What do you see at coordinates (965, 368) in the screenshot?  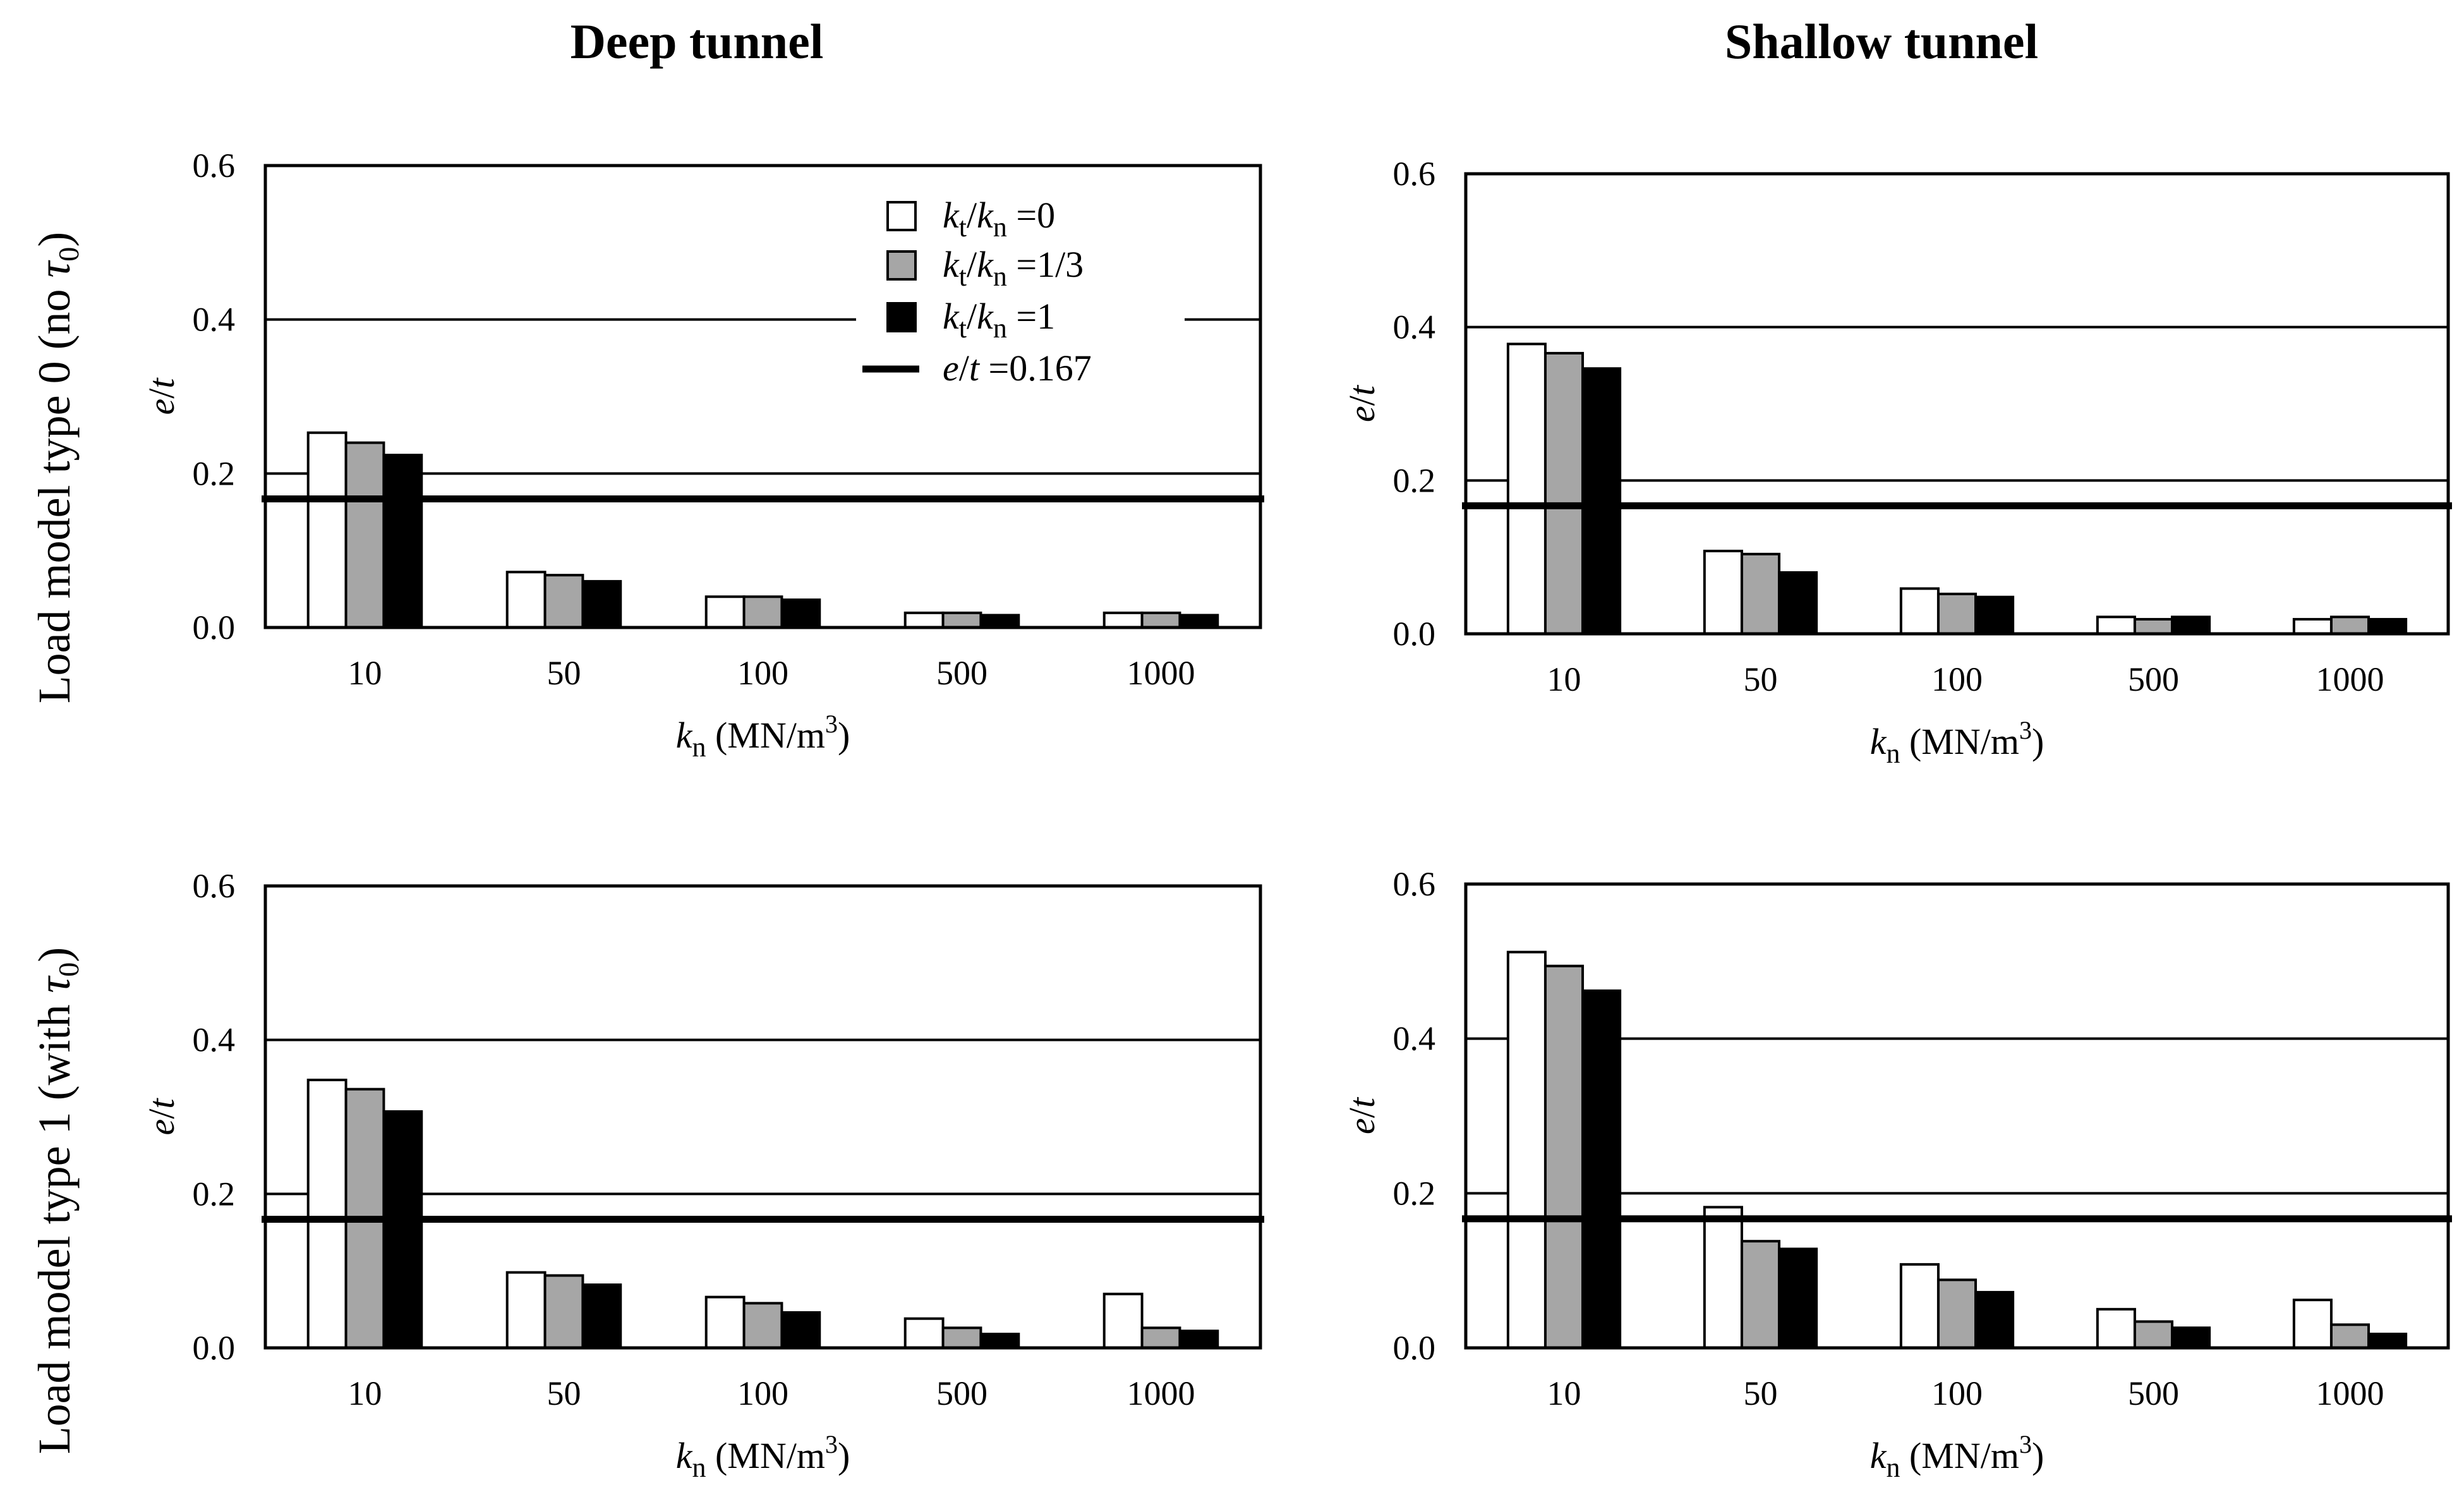 I see `legend-line-sep: /` at bounding box center [965, 368].